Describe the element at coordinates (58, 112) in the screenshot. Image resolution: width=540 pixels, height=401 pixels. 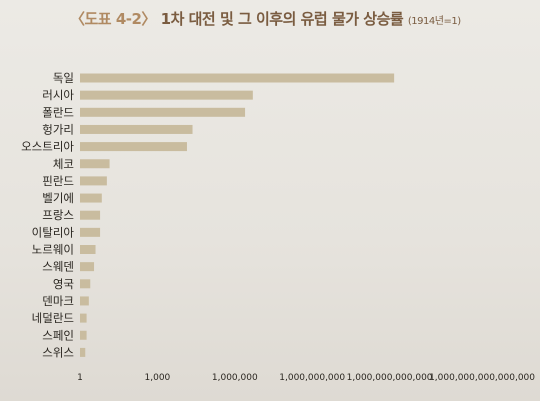
I see `category-label-2: 폴란드` at that location.